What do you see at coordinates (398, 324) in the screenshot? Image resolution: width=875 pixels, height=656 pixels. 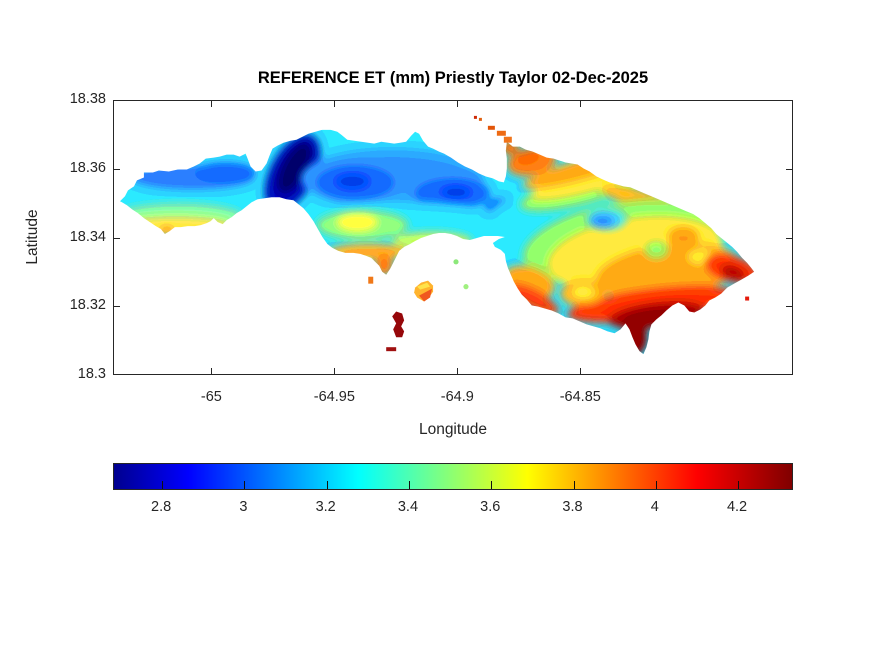 I see `islet-dark-red` at bounding box center [398, 324].